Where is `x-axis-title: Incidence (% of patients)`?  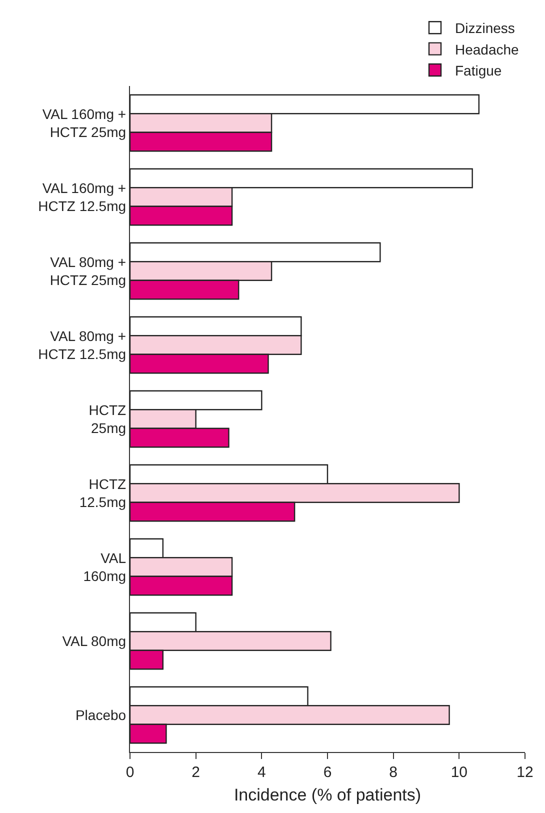 x-axis-title: Incidence (% of patients) is located at coordinates (328, 795).